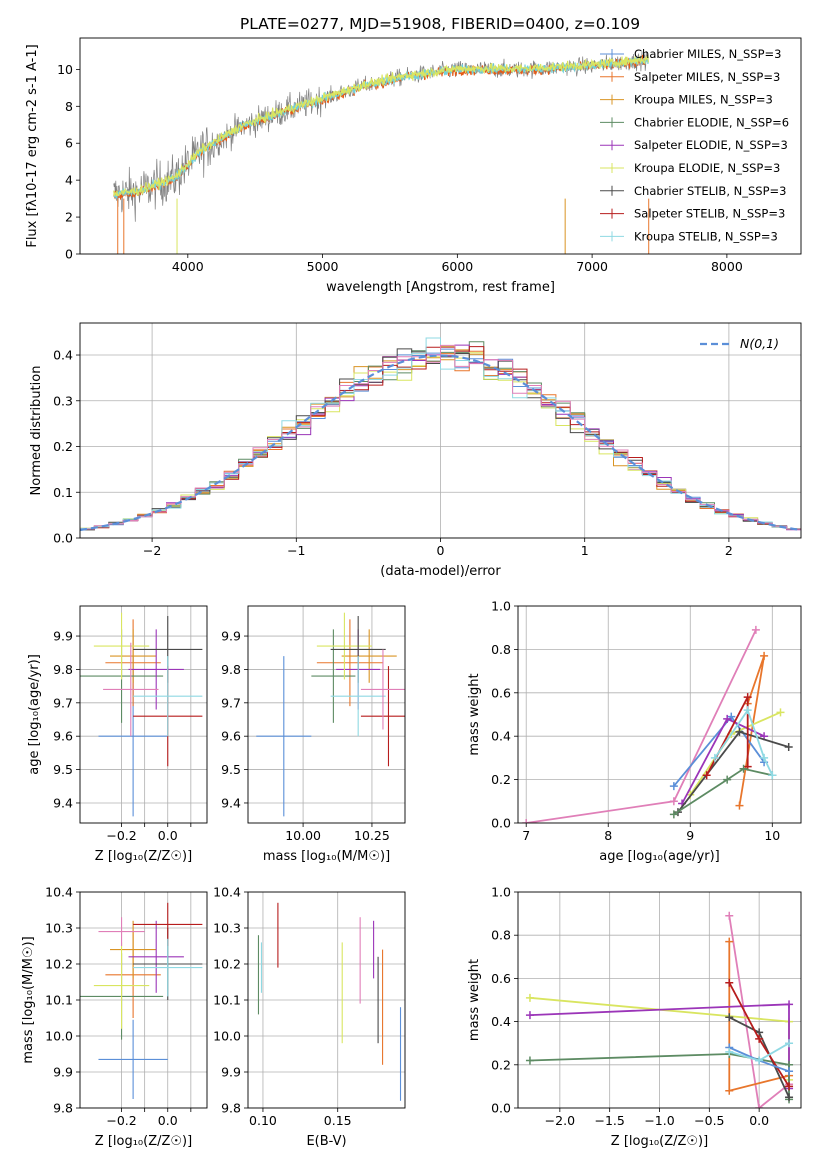 The height and width of the screenshot is (1170, 819). What do you see at coordinates (759, 343) in the screenshot?
I see `legend-label: N(0,1)` at bounding box center [759, 343].